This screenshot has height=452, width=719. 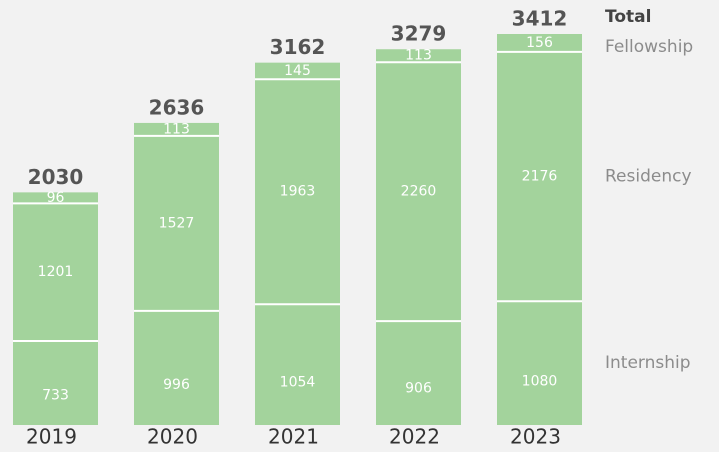 I want to click on x-tick-label: 2023, so click(x=535, y=437).